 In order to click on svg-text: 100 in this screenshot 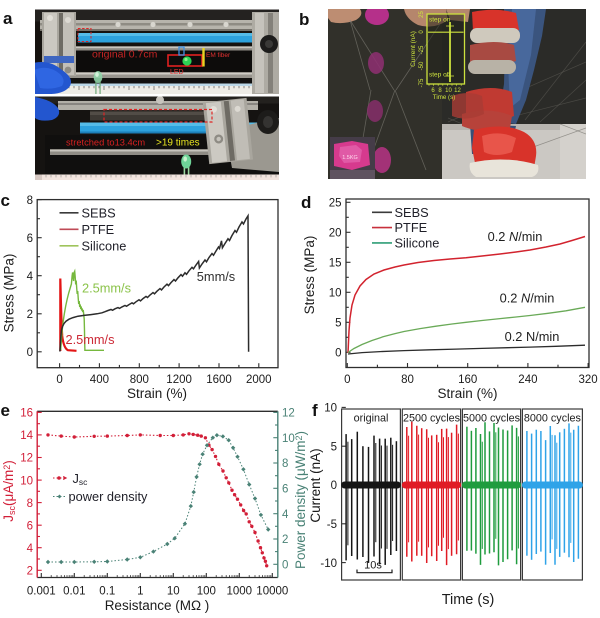, I will do `click(206, 592)`.